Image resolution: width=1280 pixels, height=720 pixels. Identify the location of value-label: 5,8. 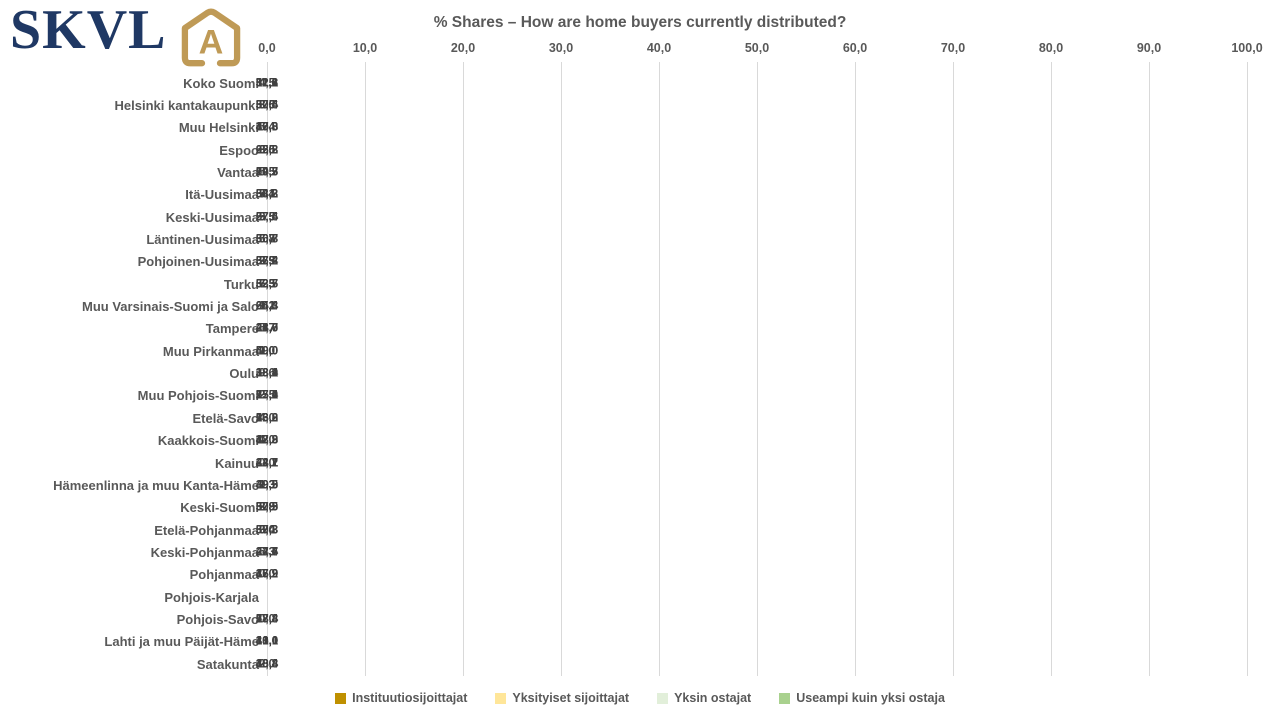
(267, 239).